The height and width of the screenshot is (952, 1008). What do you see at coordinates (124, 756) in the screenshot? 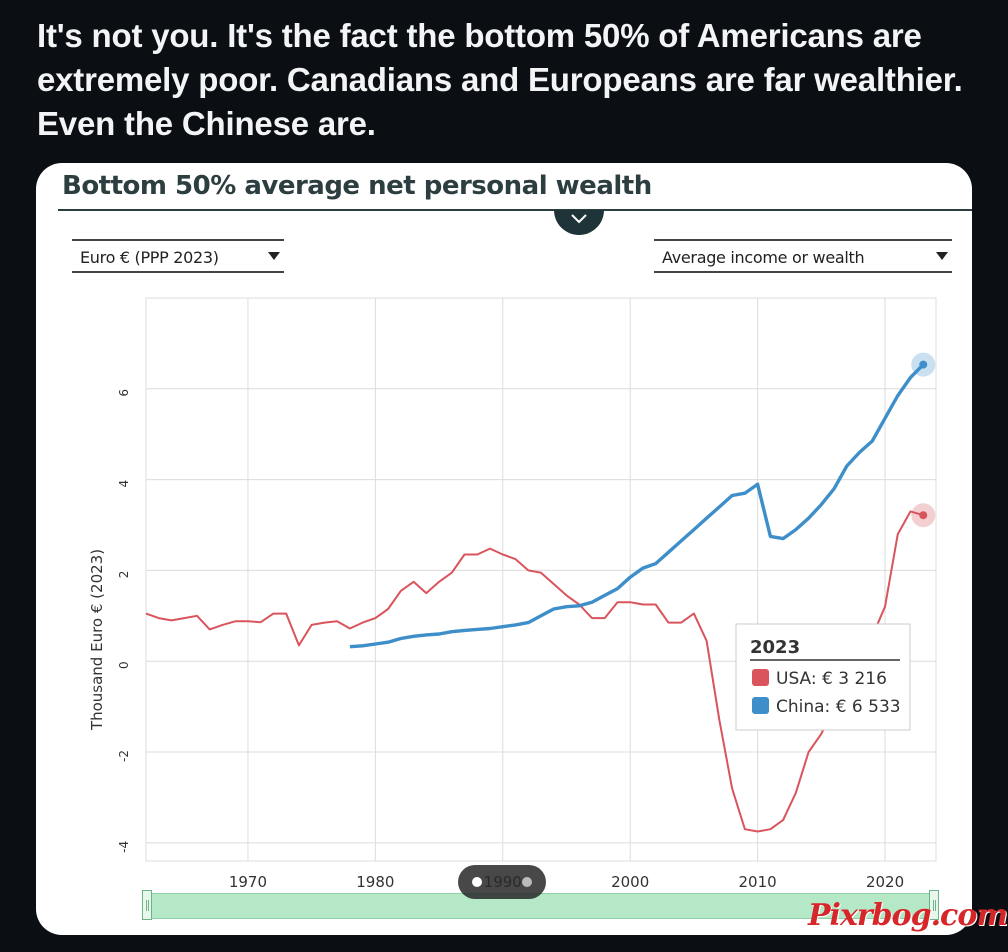
I see `y-tick-label: -2` at bounding box center [124, 756].